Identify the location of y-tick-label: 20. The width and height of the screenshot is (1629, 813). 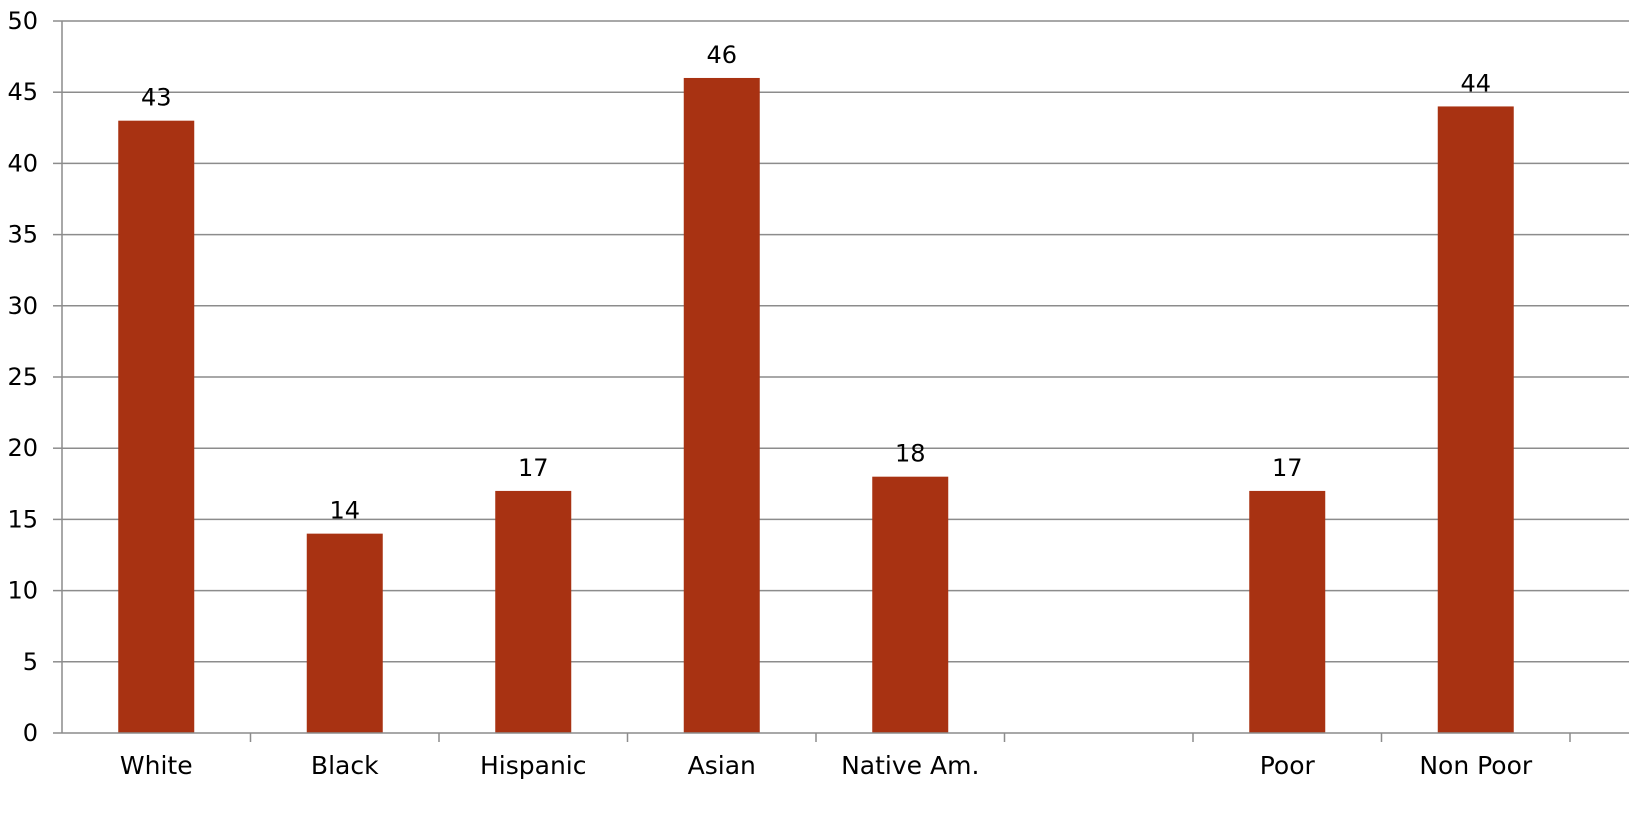
(22, 448).